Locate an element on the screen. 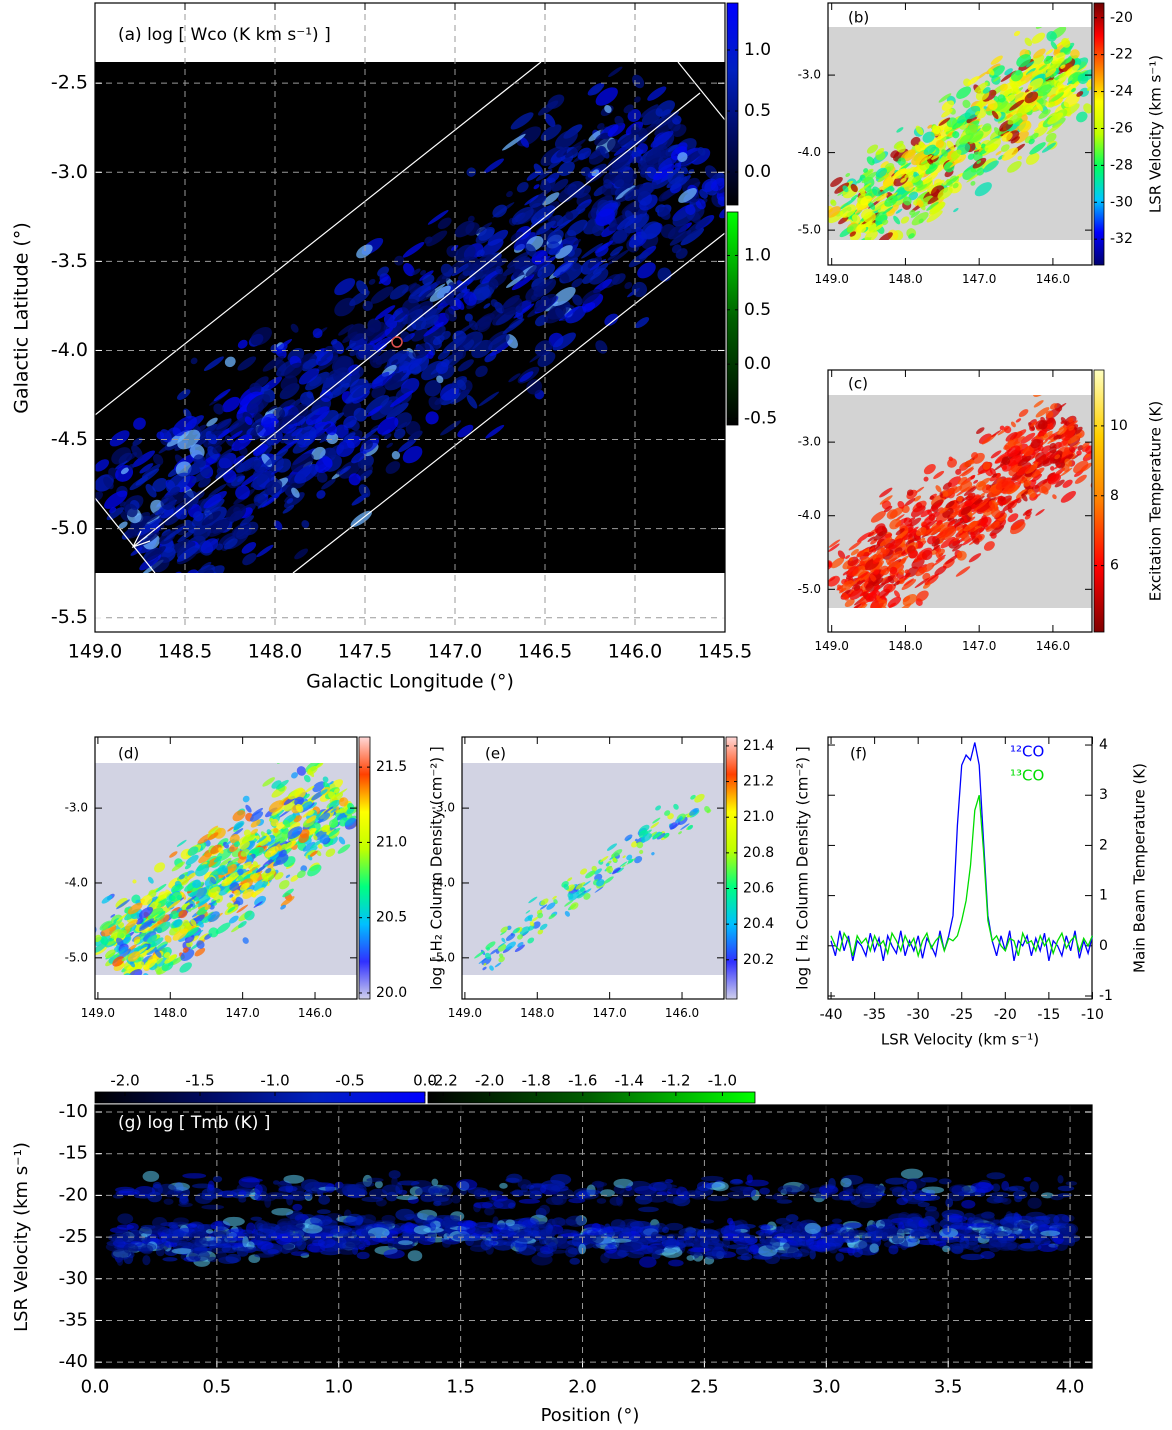  panel-title: (c) is located at coordinates (858, 384).